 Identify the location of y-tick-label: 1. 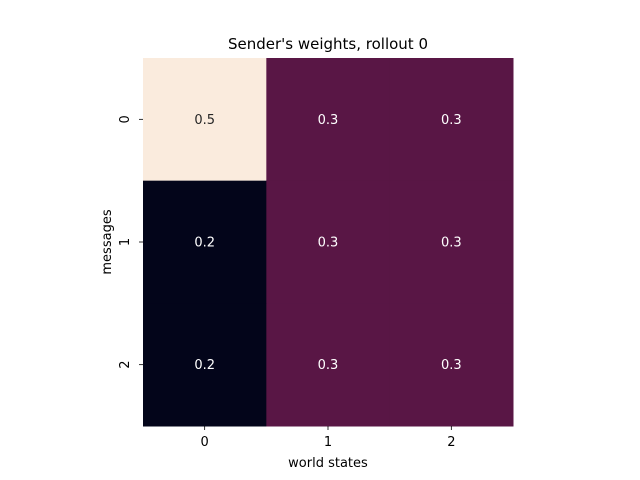
(125, 242).